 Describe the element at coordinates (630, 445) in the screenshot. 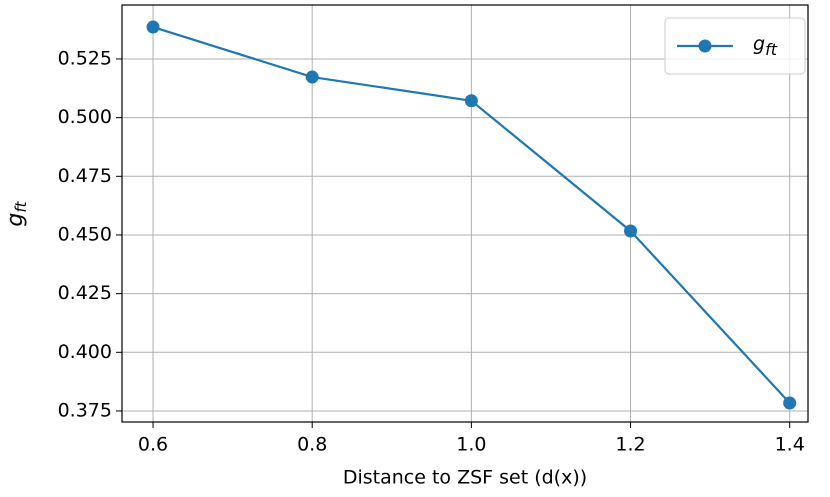

I see `x-tick-label: 1.2` at that location.